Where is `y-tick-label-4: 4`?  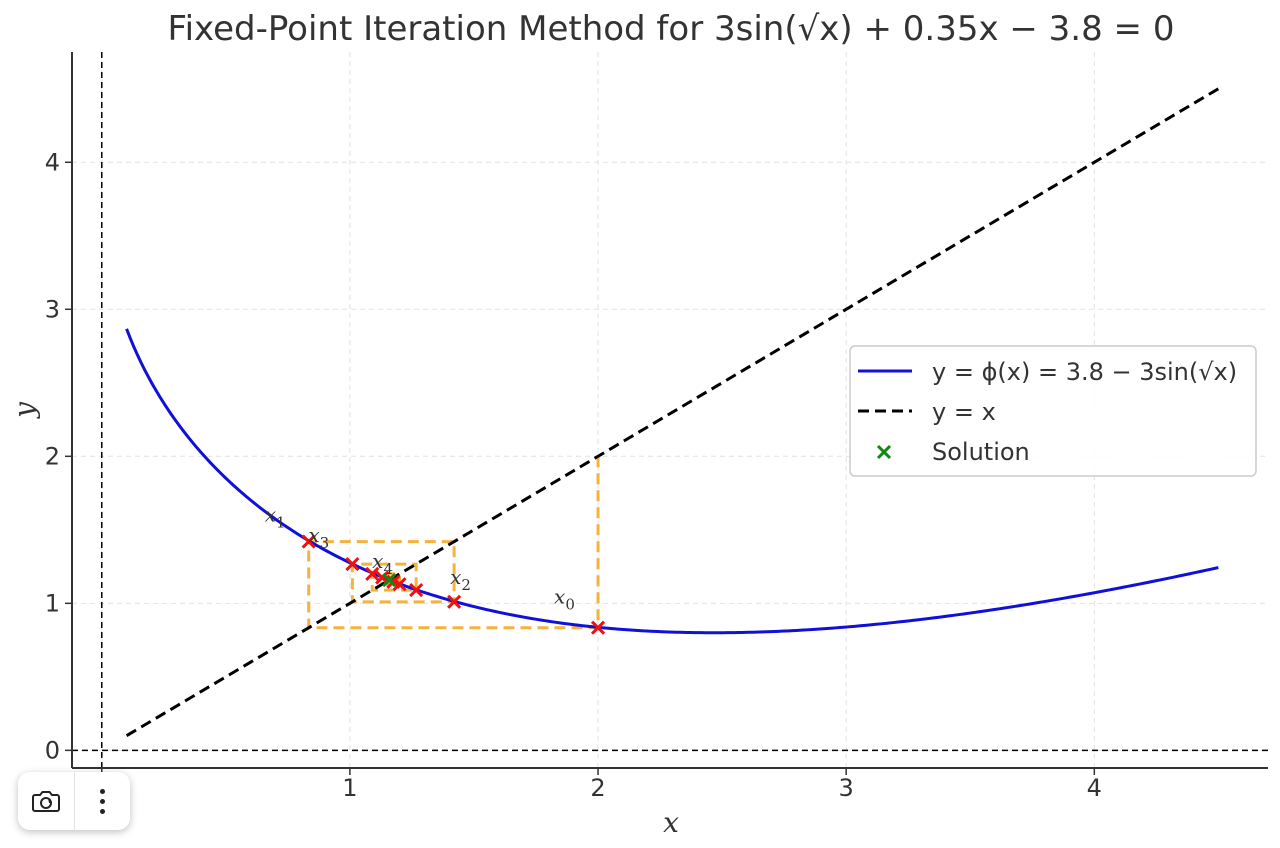
y-tick-label-4: 4 is located at coordinates (52, 162).